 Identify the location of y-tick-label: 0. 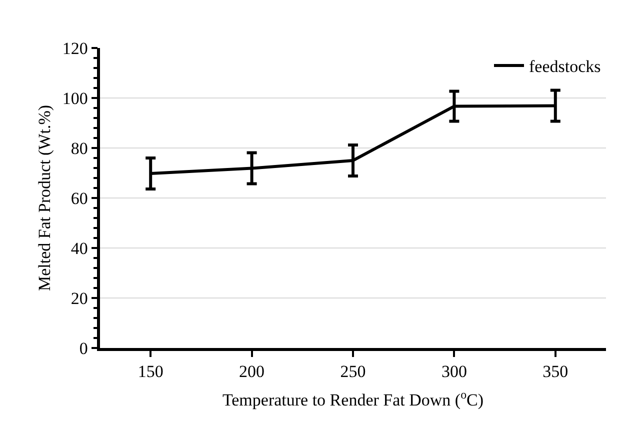
(83, 348).